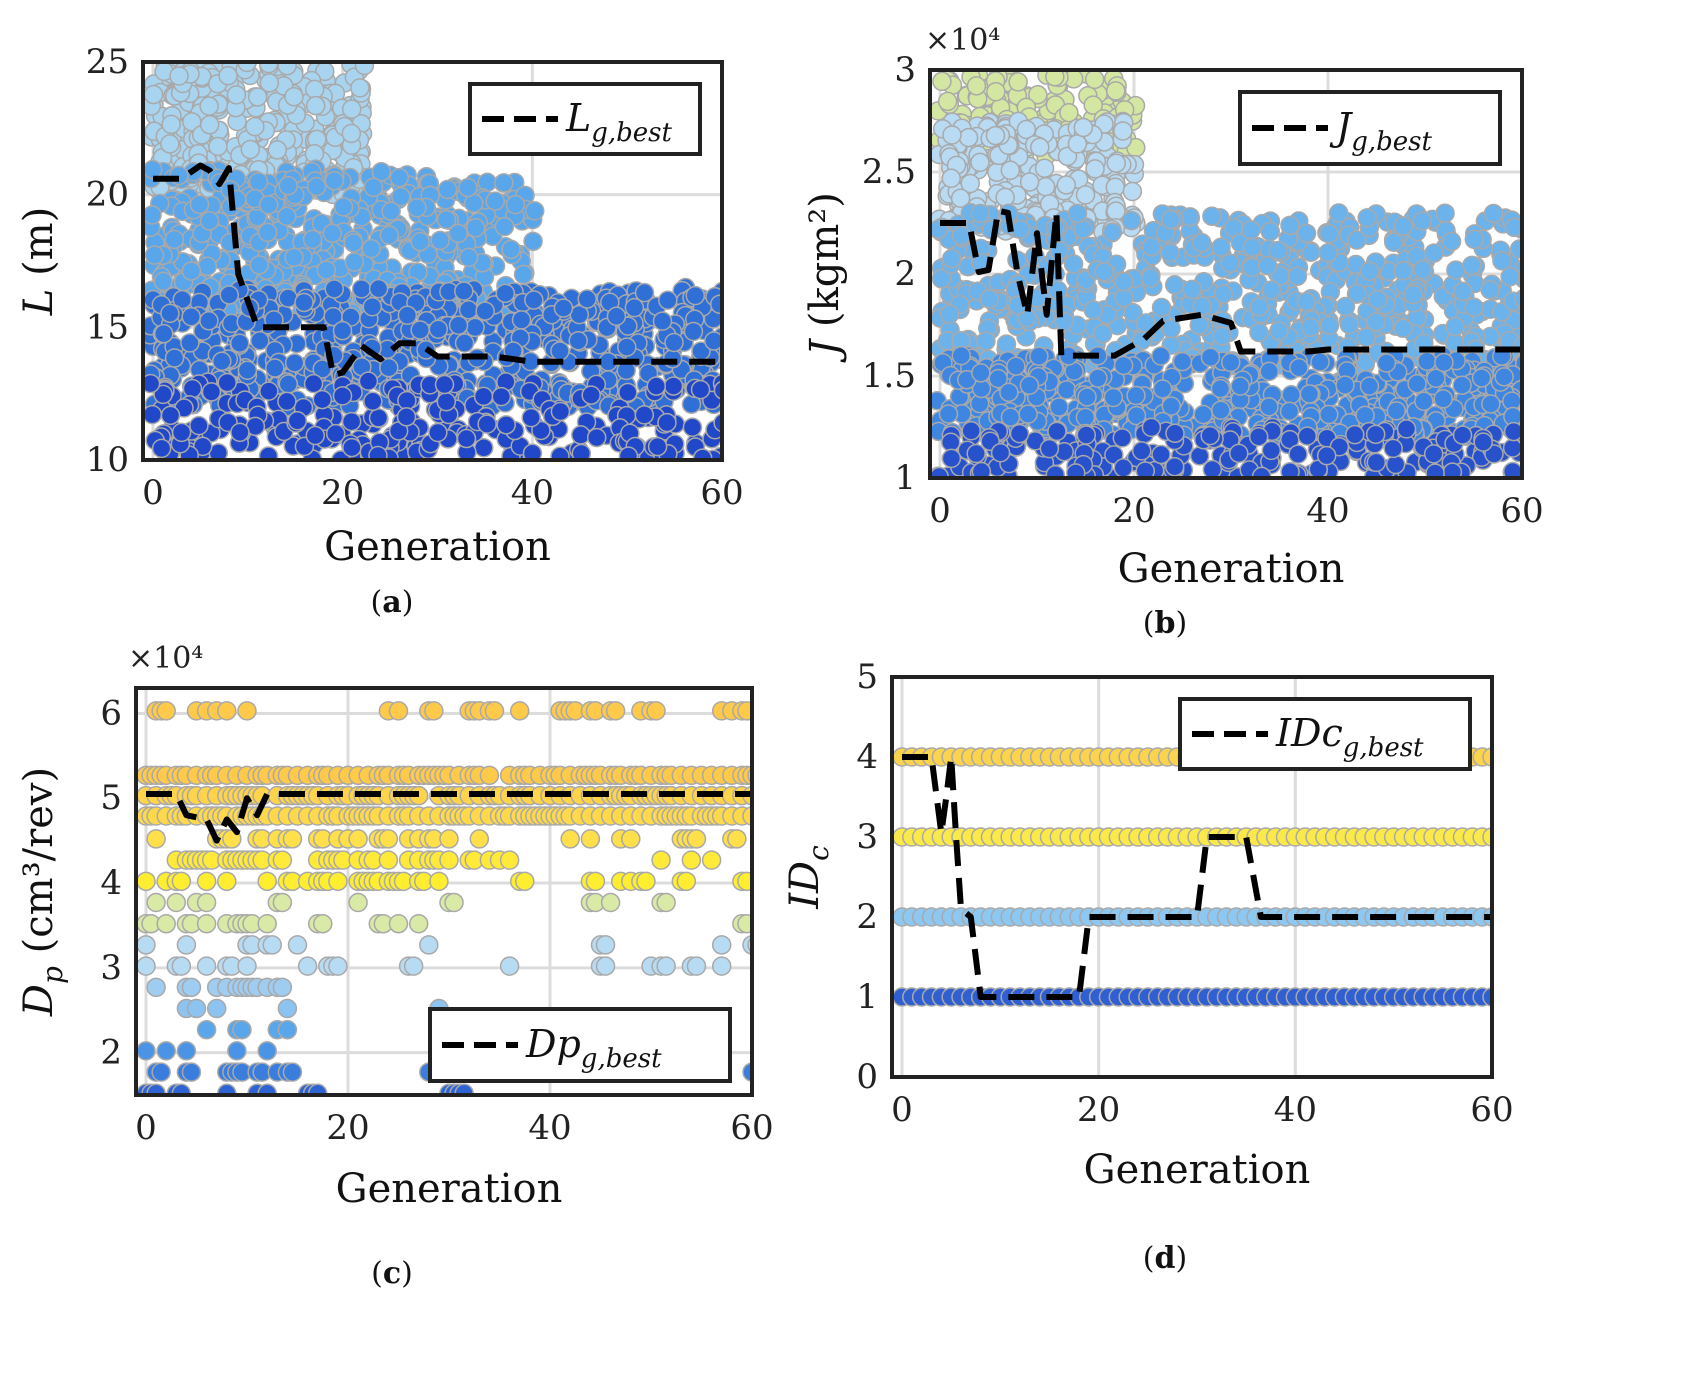 The height and width of the screenshot is (1388, 1700). Describe the element at coordinates (721, 493) in the screenshot. I see `x-tick-label: 60` at that location.